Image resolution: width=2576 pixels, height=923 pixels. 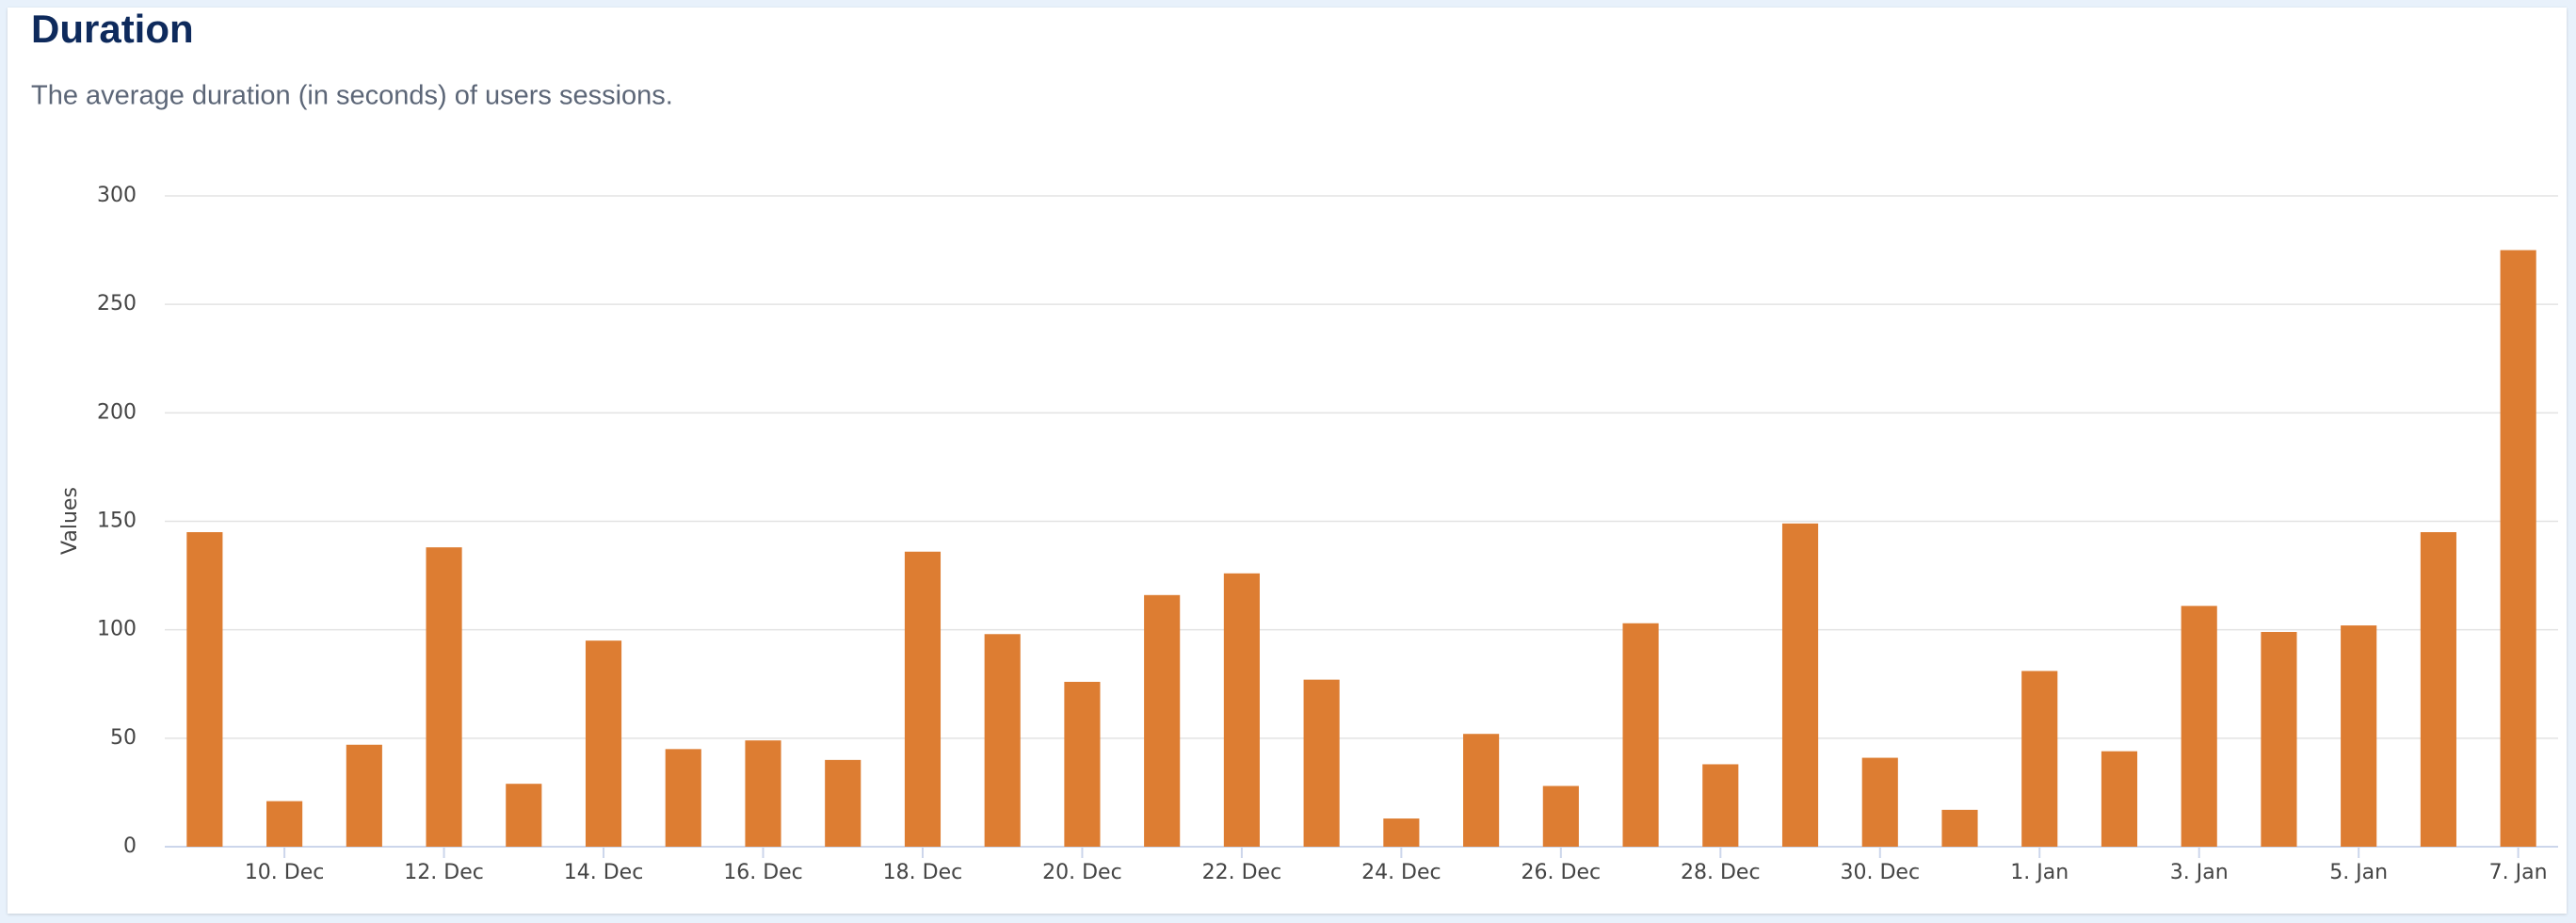 What do you see at coordinates (1561, 872) in the screenshot?
I see `x-tick-label: 26. Dec` at bounding box center [1561, 872].